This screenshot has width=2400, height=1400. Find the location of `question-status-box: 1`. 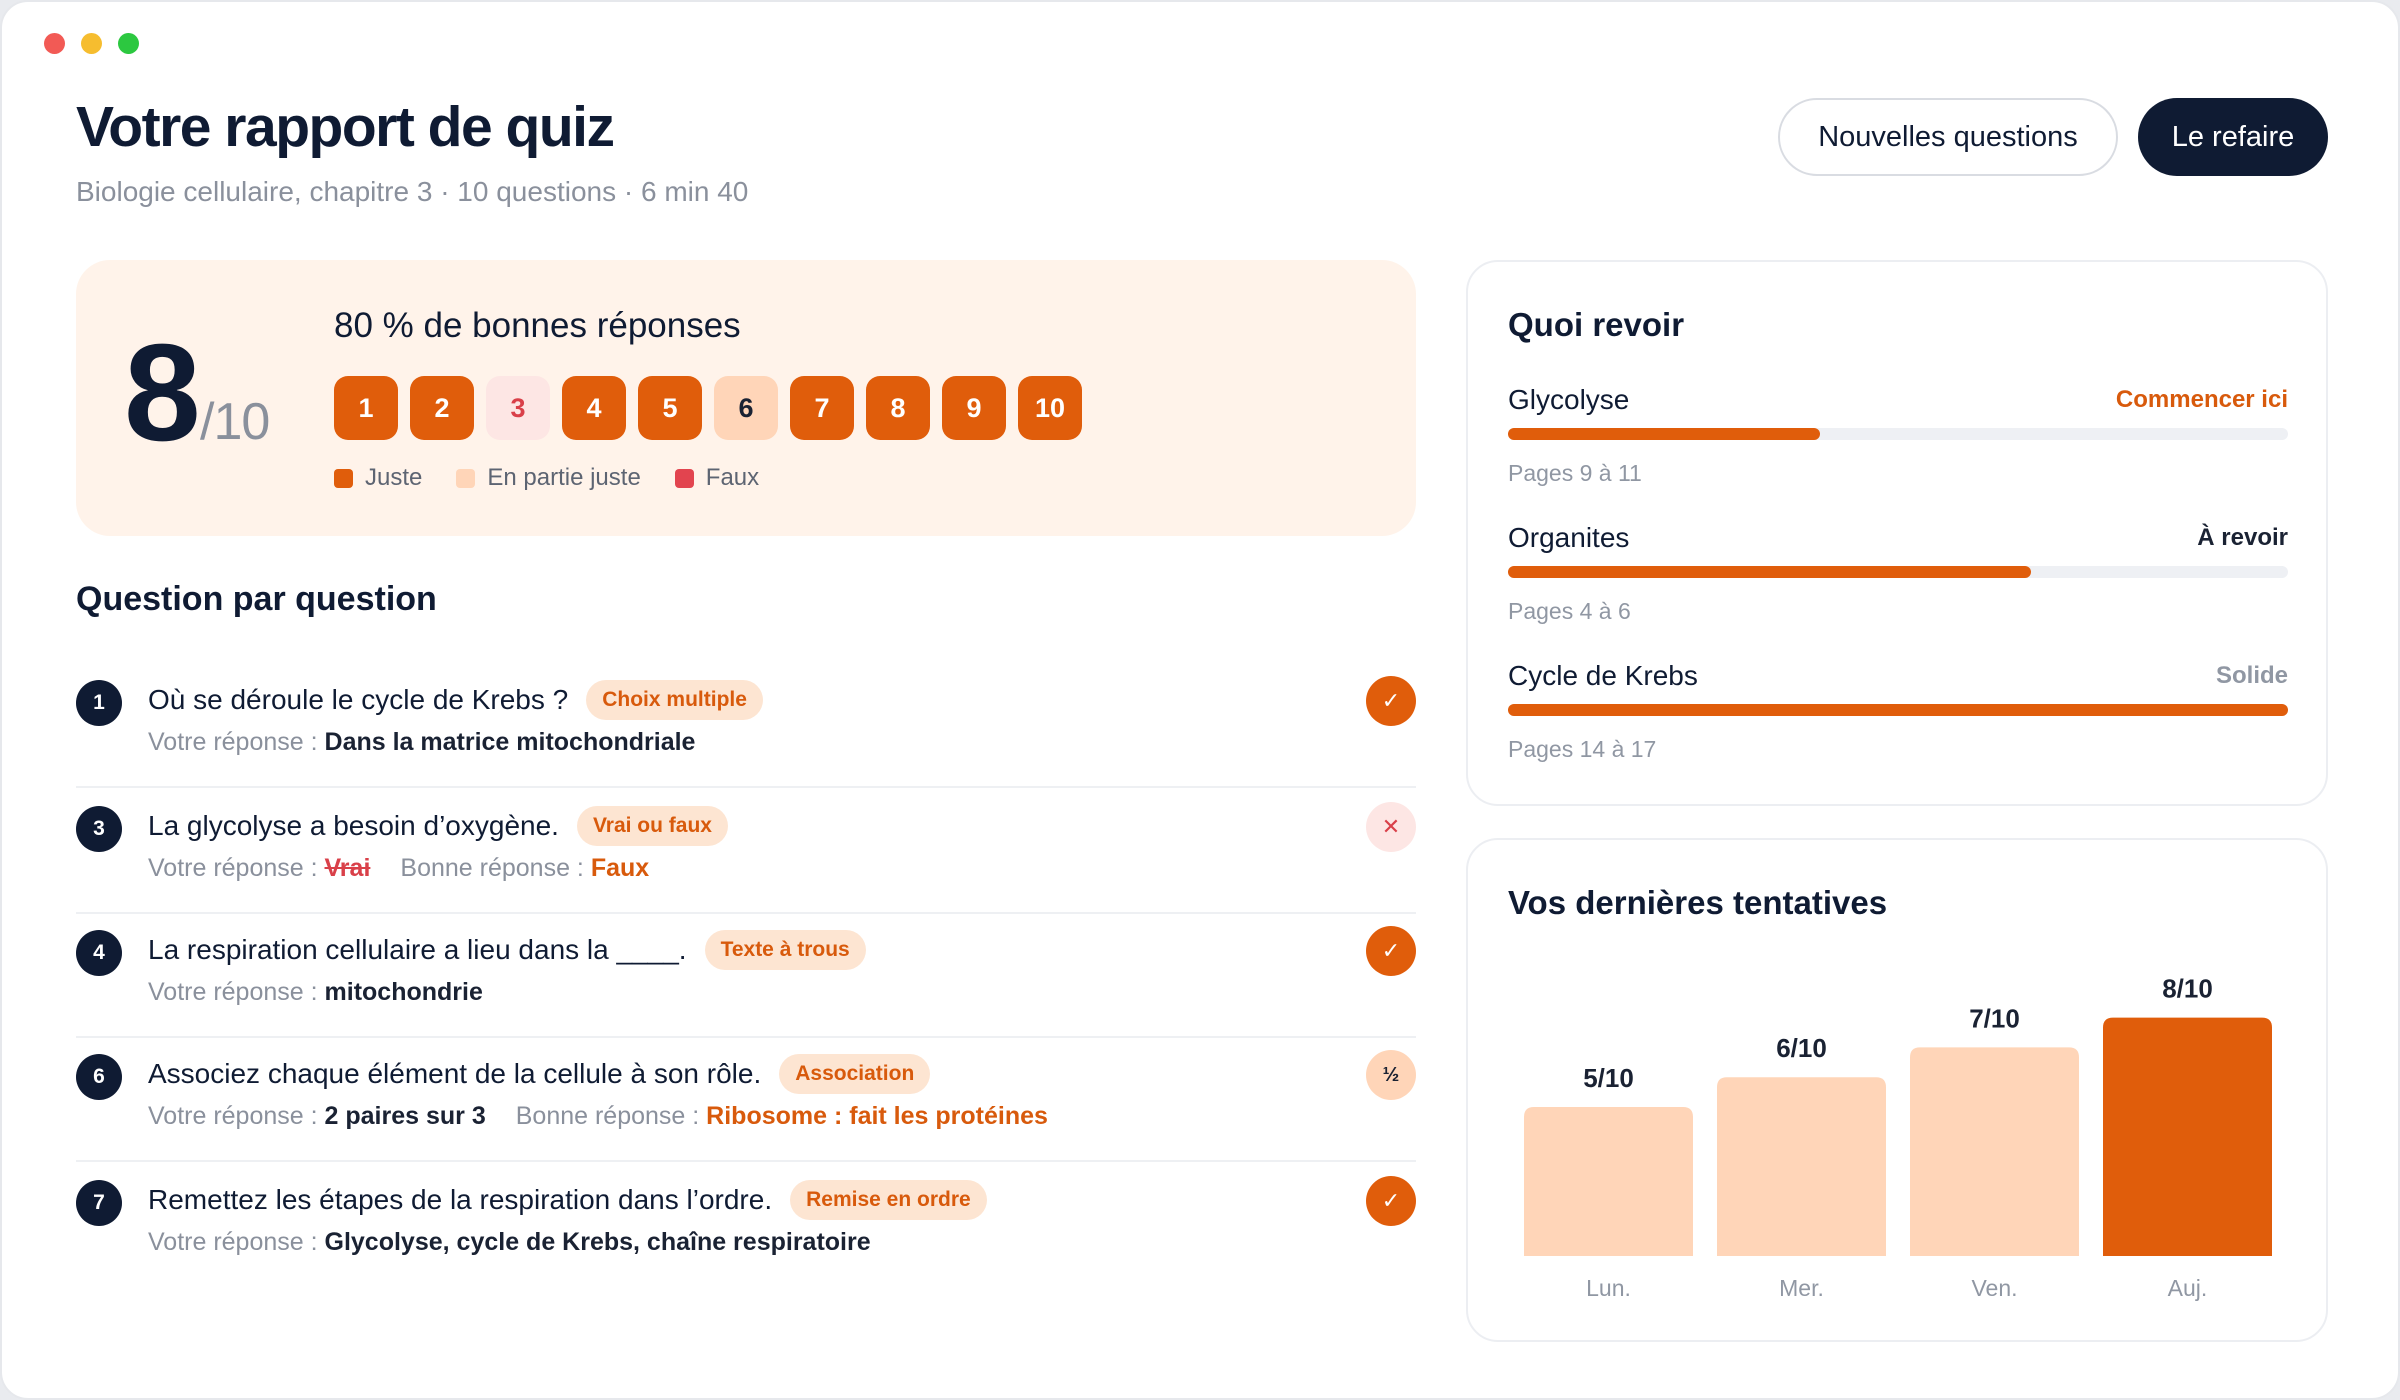

question-status-box: 1 is located at coordinates (366, 408).